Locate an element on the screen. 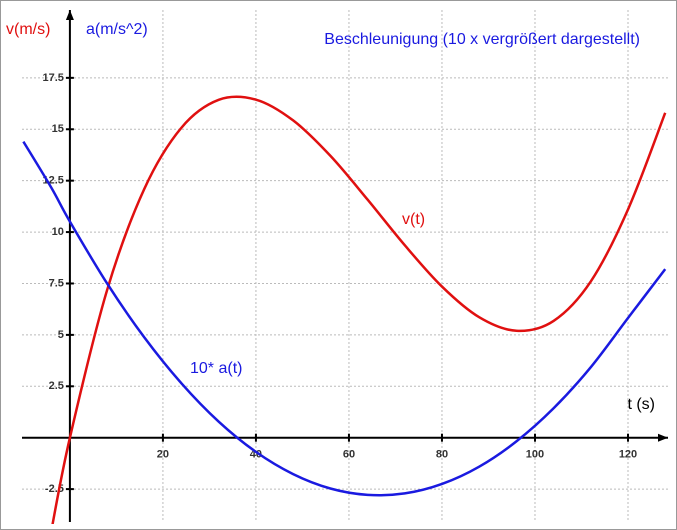 The image size is (677, 530). x-tick-label: 40 is located at coordinates (256, 455).